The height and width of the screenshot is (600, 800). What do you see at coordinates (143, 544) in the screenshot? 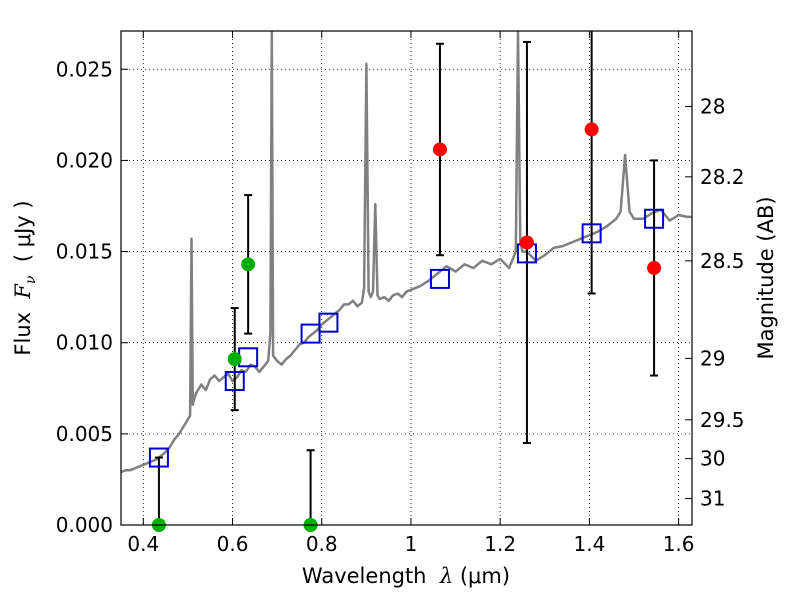
I see `x-tick-label: 0.4` at bounding box center [143, 544].